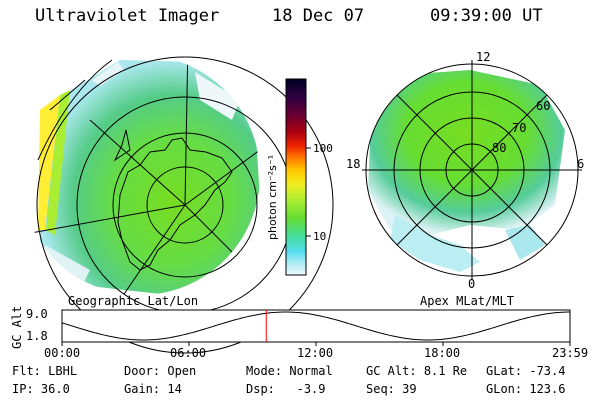 The width and height of the screenshot is (600, 400). Describe the element at coordinates (526, 389) in the screenshot. I see `glon-label: GLon: 123.6` at that location.